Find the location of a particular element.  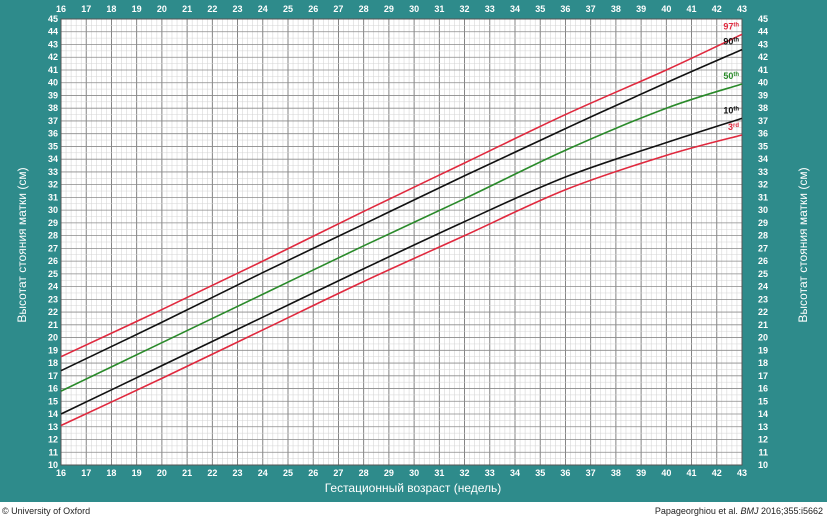

y-tick-label-left: 27 is located at coordinates (53, 248).